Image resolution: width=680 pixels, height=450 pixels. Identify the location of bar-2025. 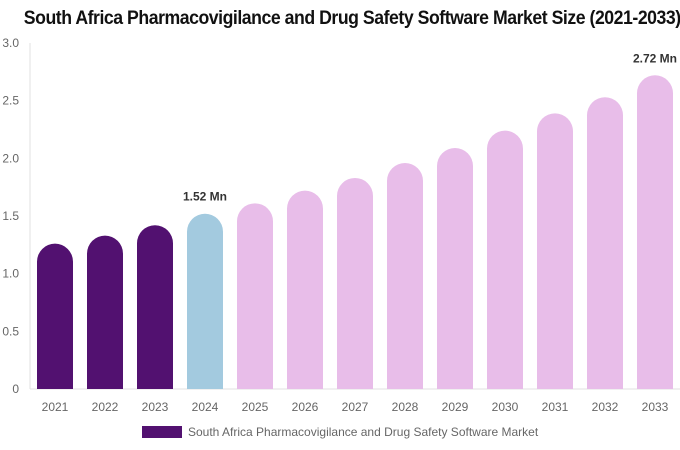
(255, 296).